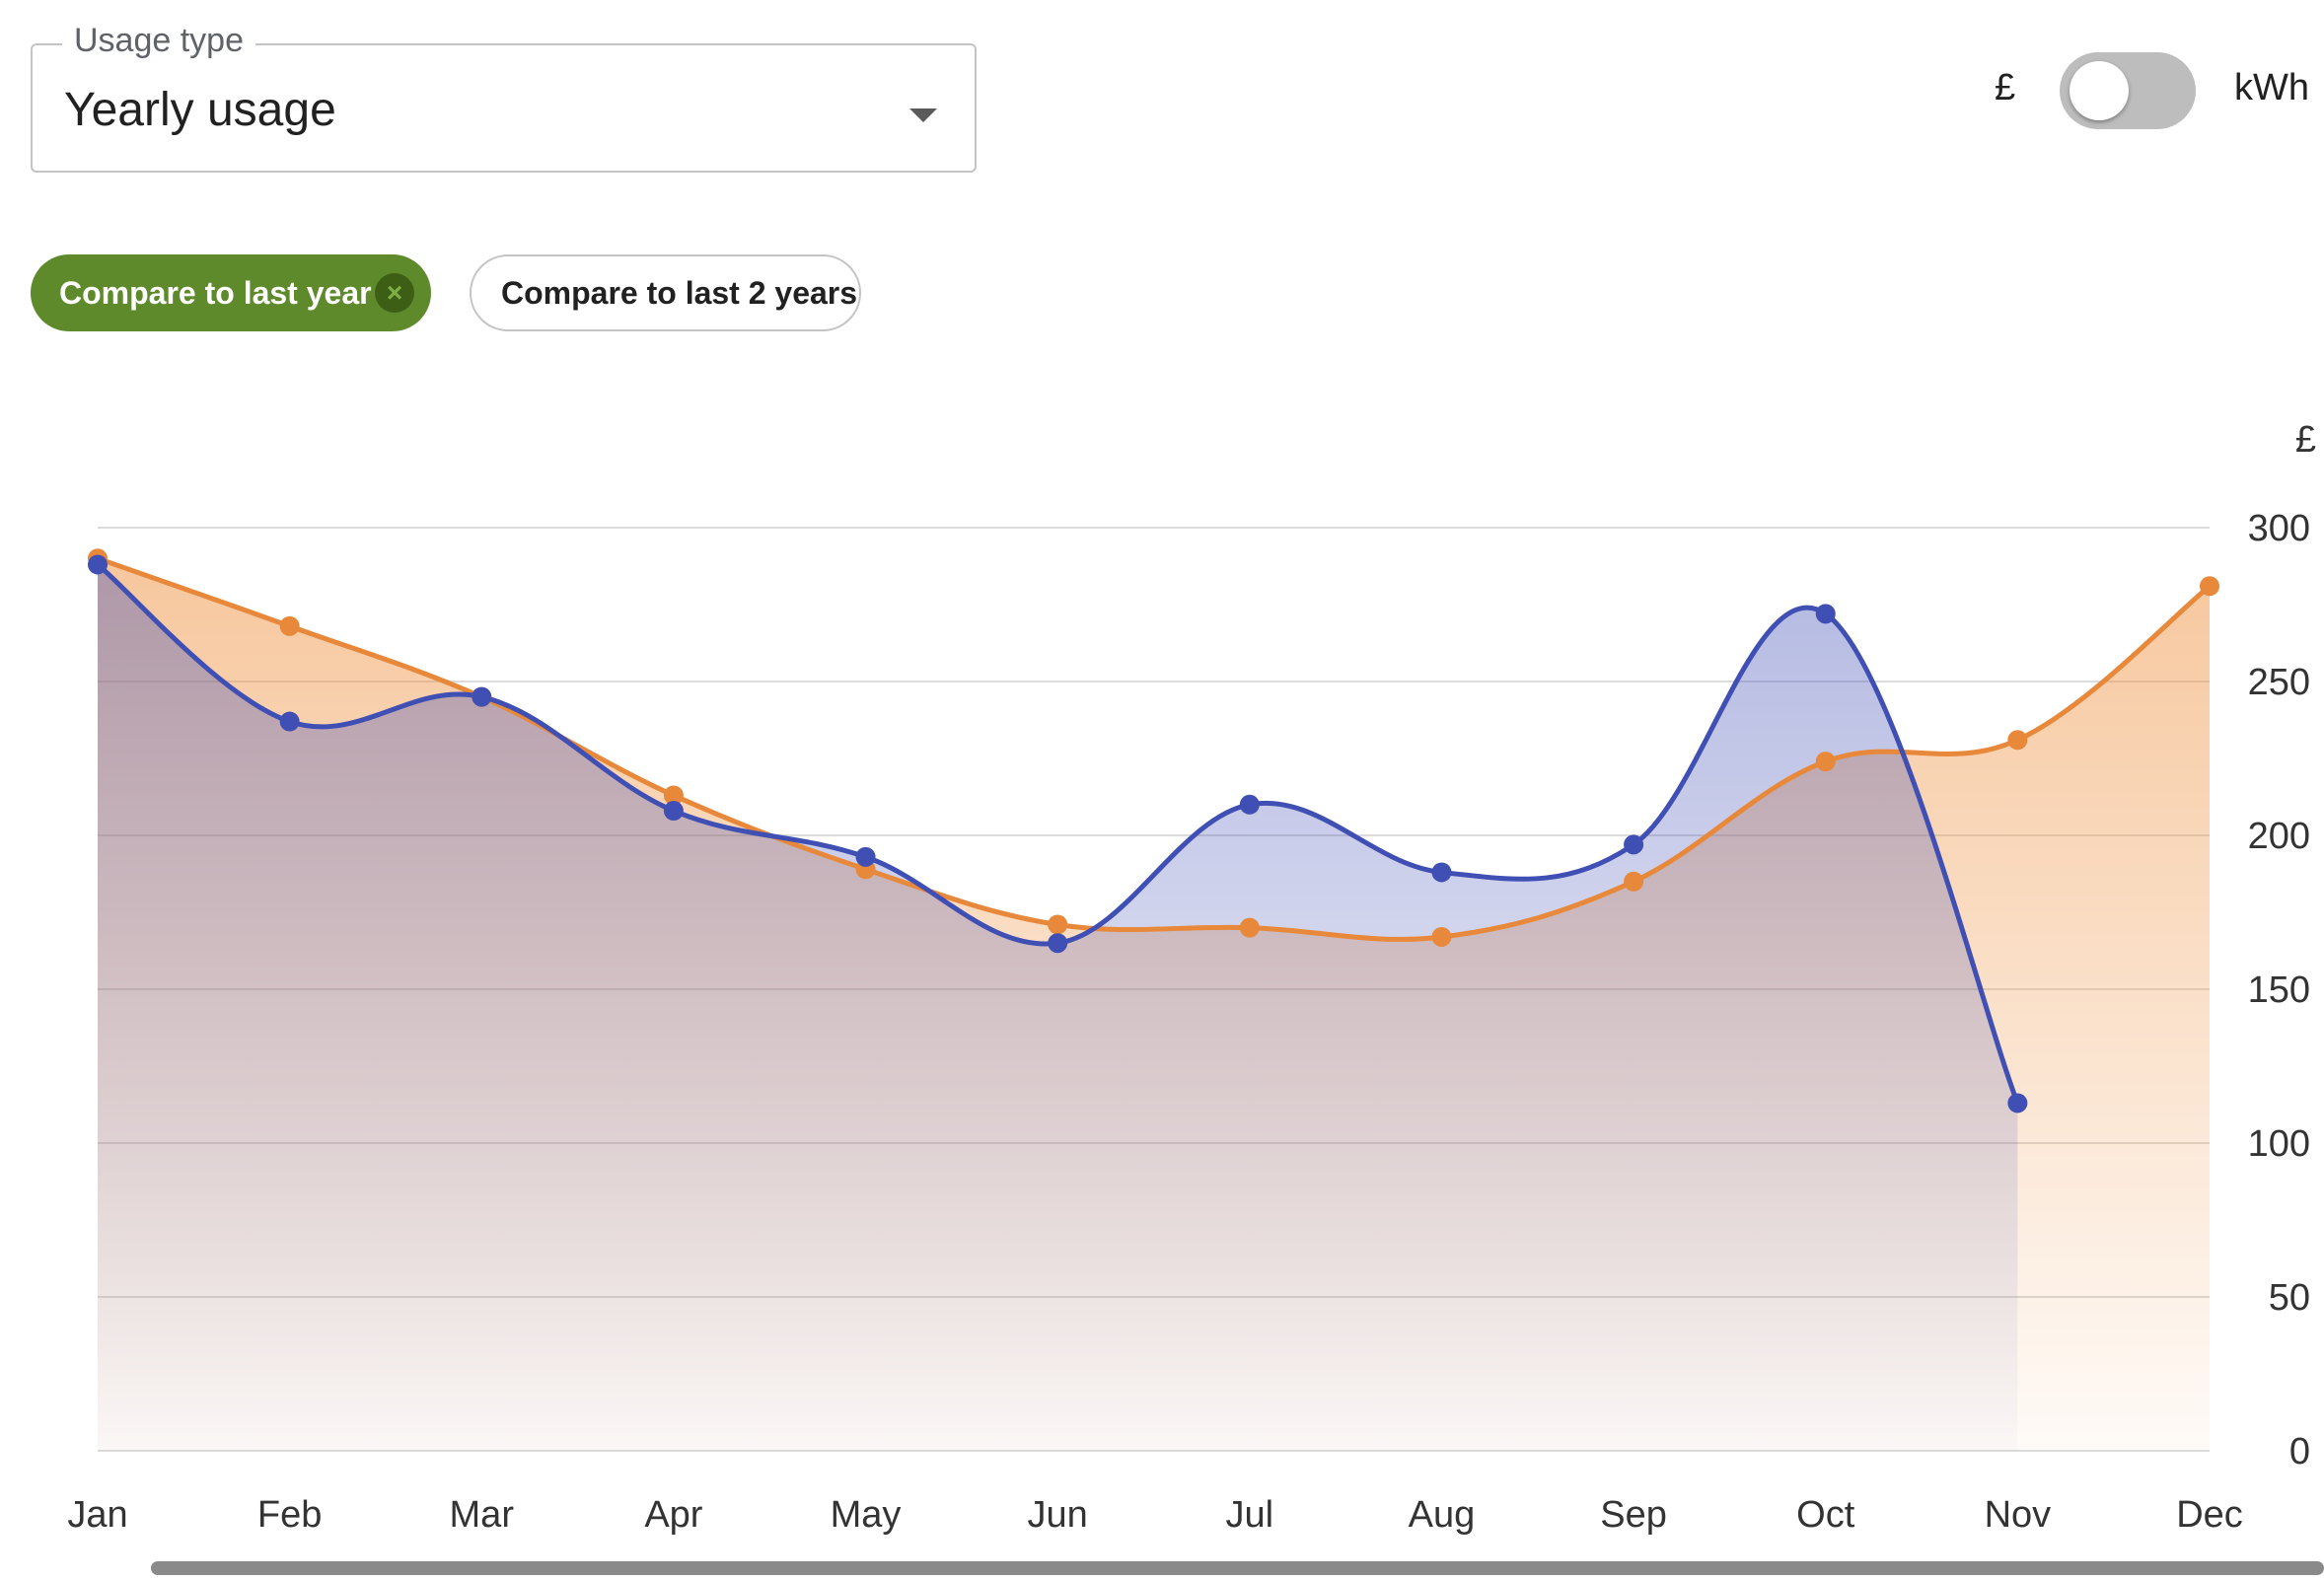  Describe the element at coordinates (1237, 1568) in the screenshot. I see `horizontal-scrollbar` at that location.